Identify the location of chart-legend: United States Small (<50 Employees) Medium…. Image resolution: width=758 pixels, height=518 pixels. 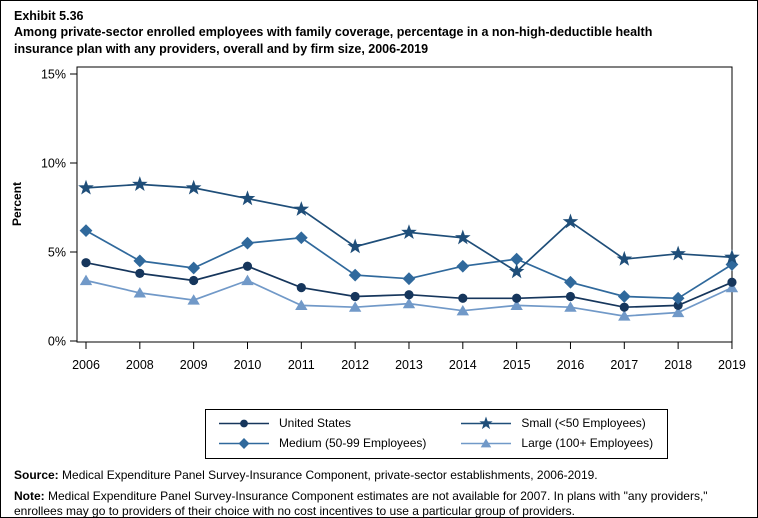
(437, 433).